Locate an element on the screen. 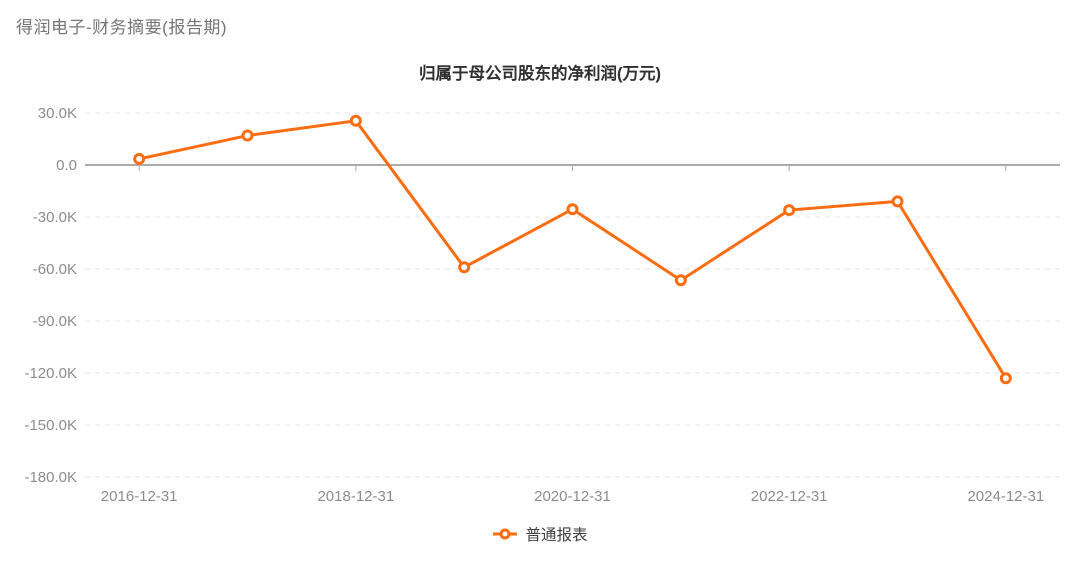  y-axis-label: -60.0K is located at coordinates (55, 269).